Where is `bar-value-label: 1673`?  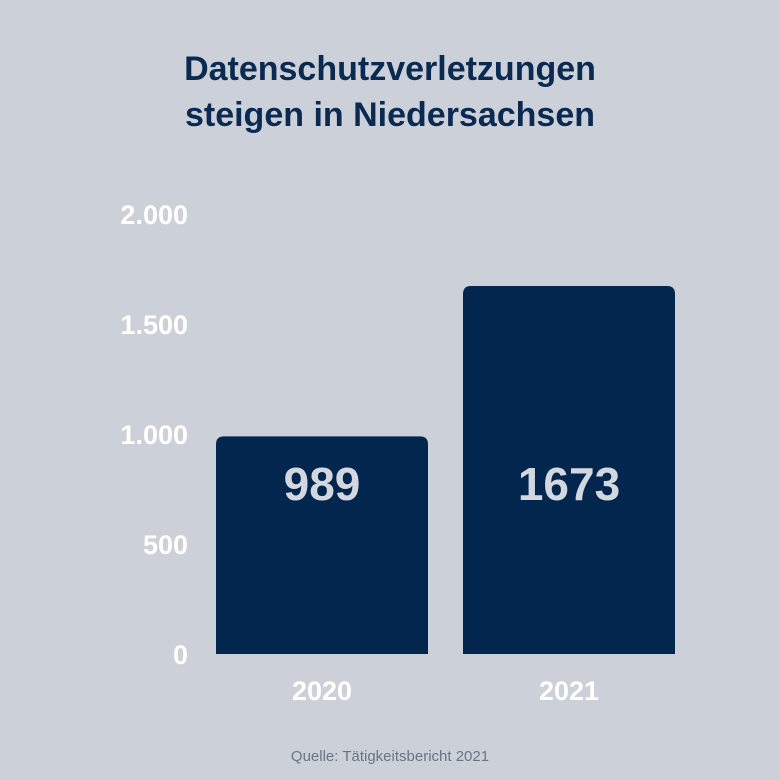
bar-value-label: 1673 is located at coordinates (569, 484).